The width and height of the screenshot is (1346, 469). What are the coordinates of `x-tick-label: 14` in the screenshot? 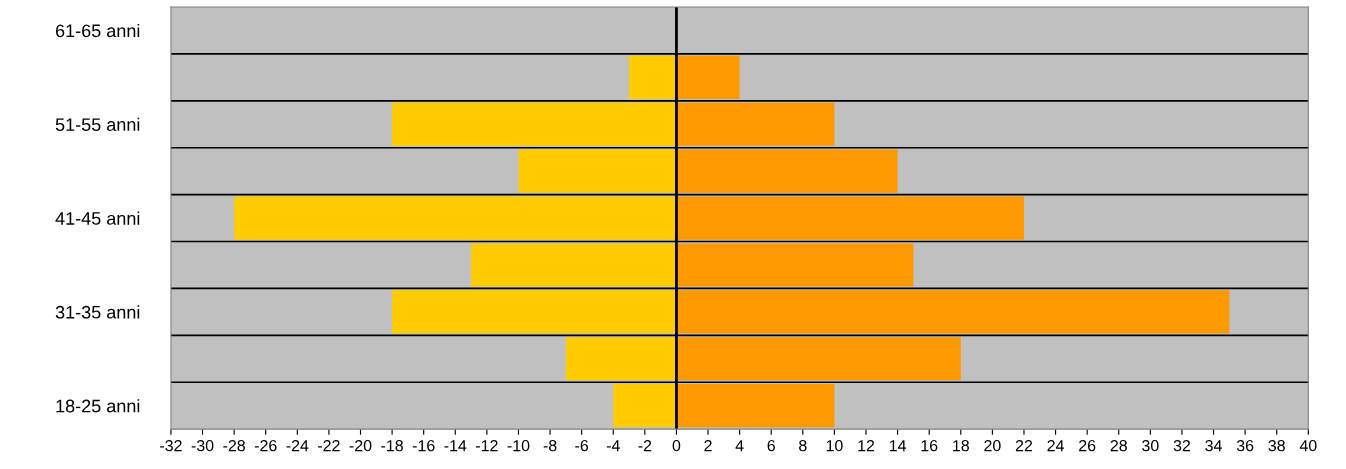 It's located at (898, 446).